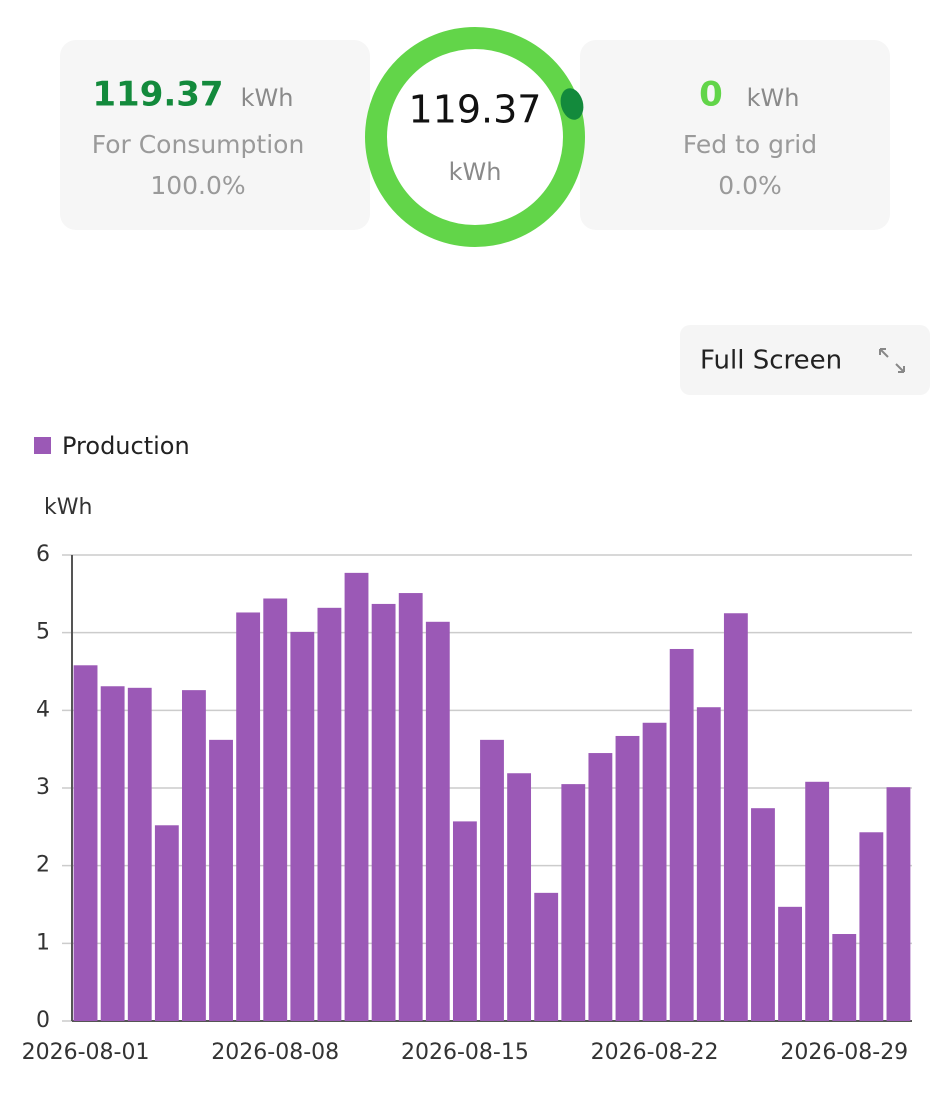 Image resolution: width=950 pixels, height=1119 pixels. What do you see at coordinates (126, 446) in the screenshot?
I see `legend-label: Production` at bounding box center [126, 446].